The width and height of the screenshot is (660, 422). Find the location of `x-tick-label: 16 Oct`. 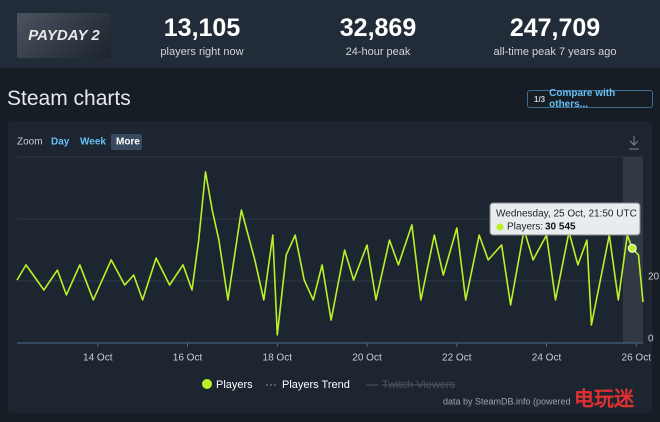

x-tick-label: 16 Oct is located at coordinates (188, 358).